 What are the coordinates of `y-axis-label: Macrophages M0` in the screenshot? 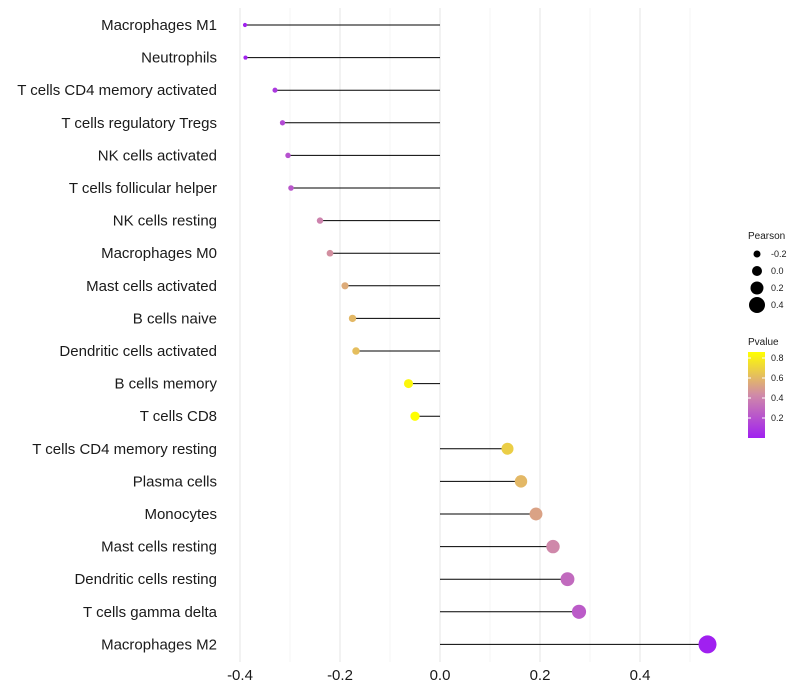 It's located at (159, 253).